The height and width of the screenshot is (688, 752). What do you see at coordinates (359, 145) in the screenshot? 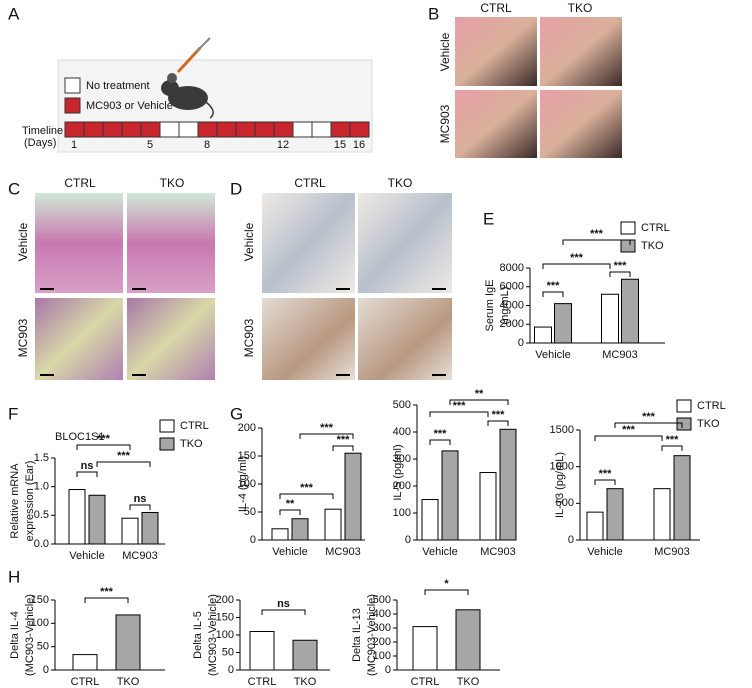
I see `day-label: 16` at bounding box center [359, 145].